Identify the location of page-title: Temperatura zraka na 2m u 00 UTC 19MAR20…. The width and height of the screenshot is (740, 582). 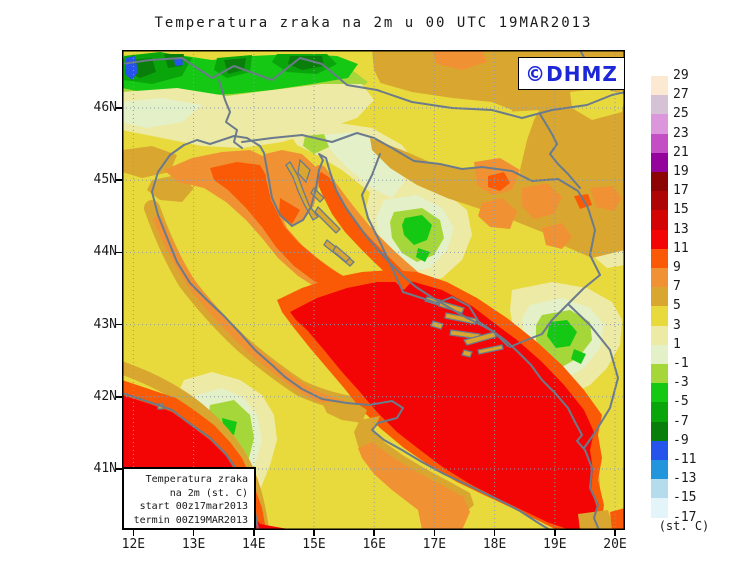
(373, 23).